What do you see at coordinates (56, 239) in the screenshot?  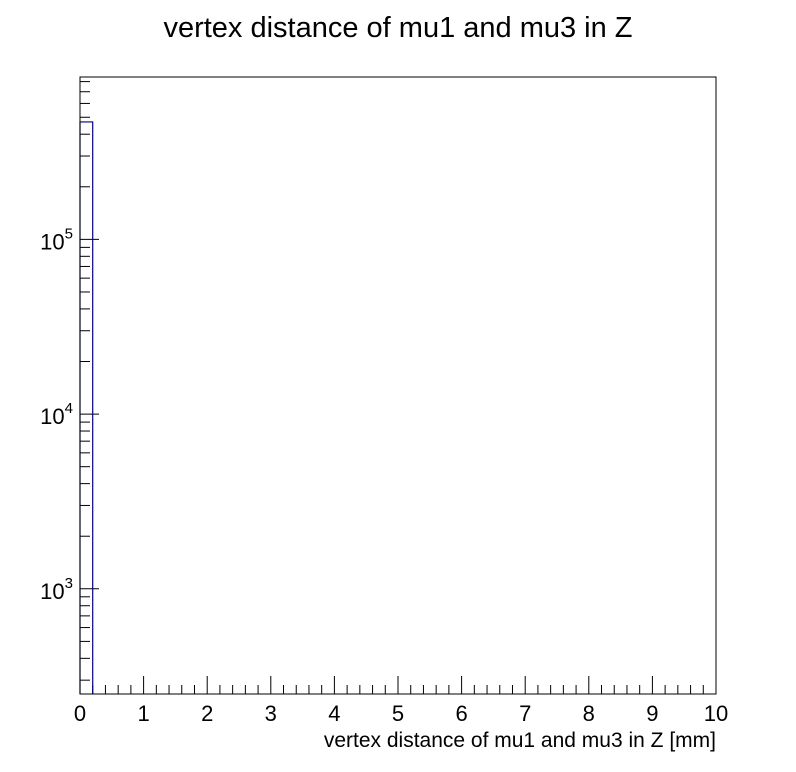 I see `y-tick-label: 10⁵` at bounding box center [56, 239].